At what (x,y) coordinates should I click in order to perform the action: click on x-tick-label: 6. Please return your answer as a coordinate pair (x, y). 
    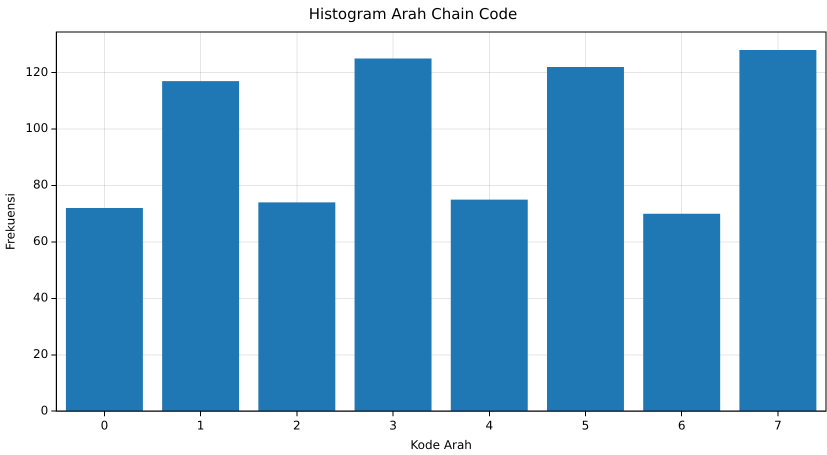
    Looking at the image, I should click on (682, 425).